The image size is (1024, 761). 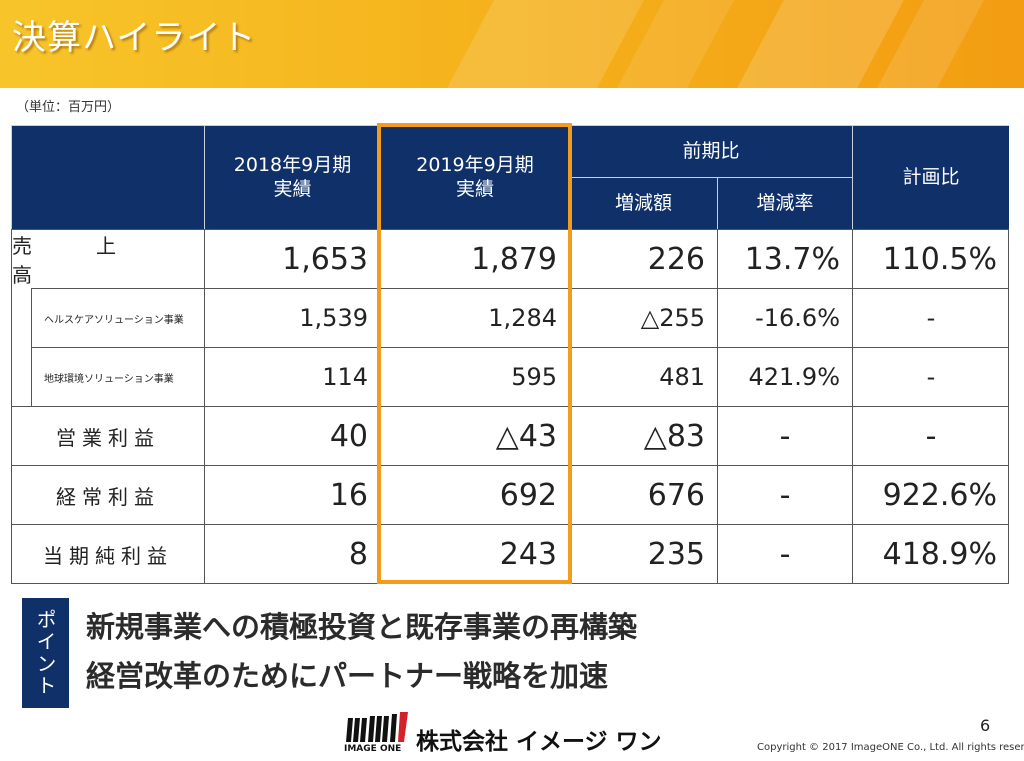 I want to click on cell-healthcare-v2018: 1,539, so click(x=292, y=317).